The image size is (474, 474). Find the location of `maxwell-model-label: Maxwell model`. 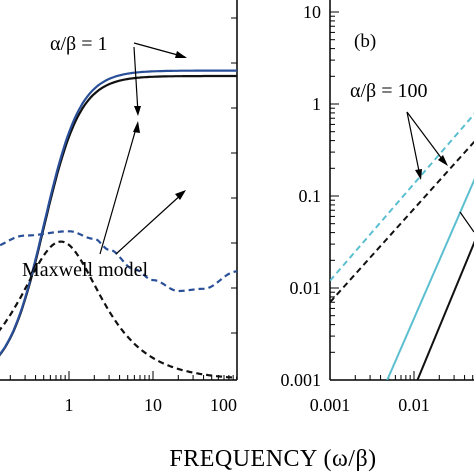

maxwell-model-label: Maxwell model is located at coordinates (85, 270).